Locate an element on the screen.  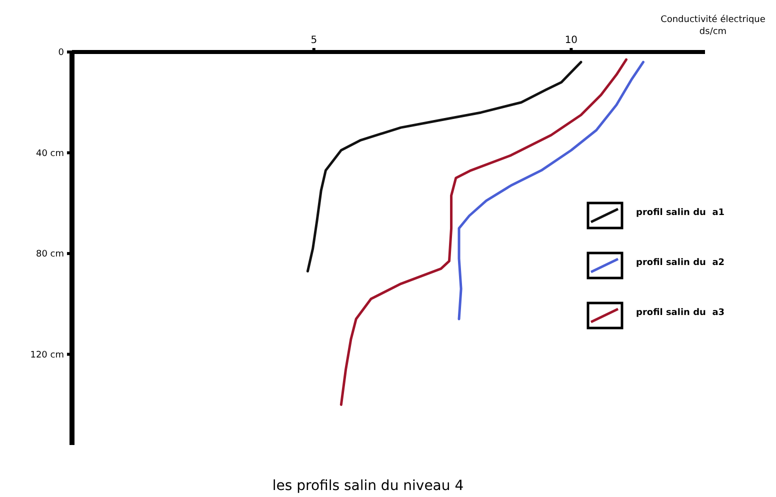
y-tick-label: 120 cm is located at coordinates (47, 355).